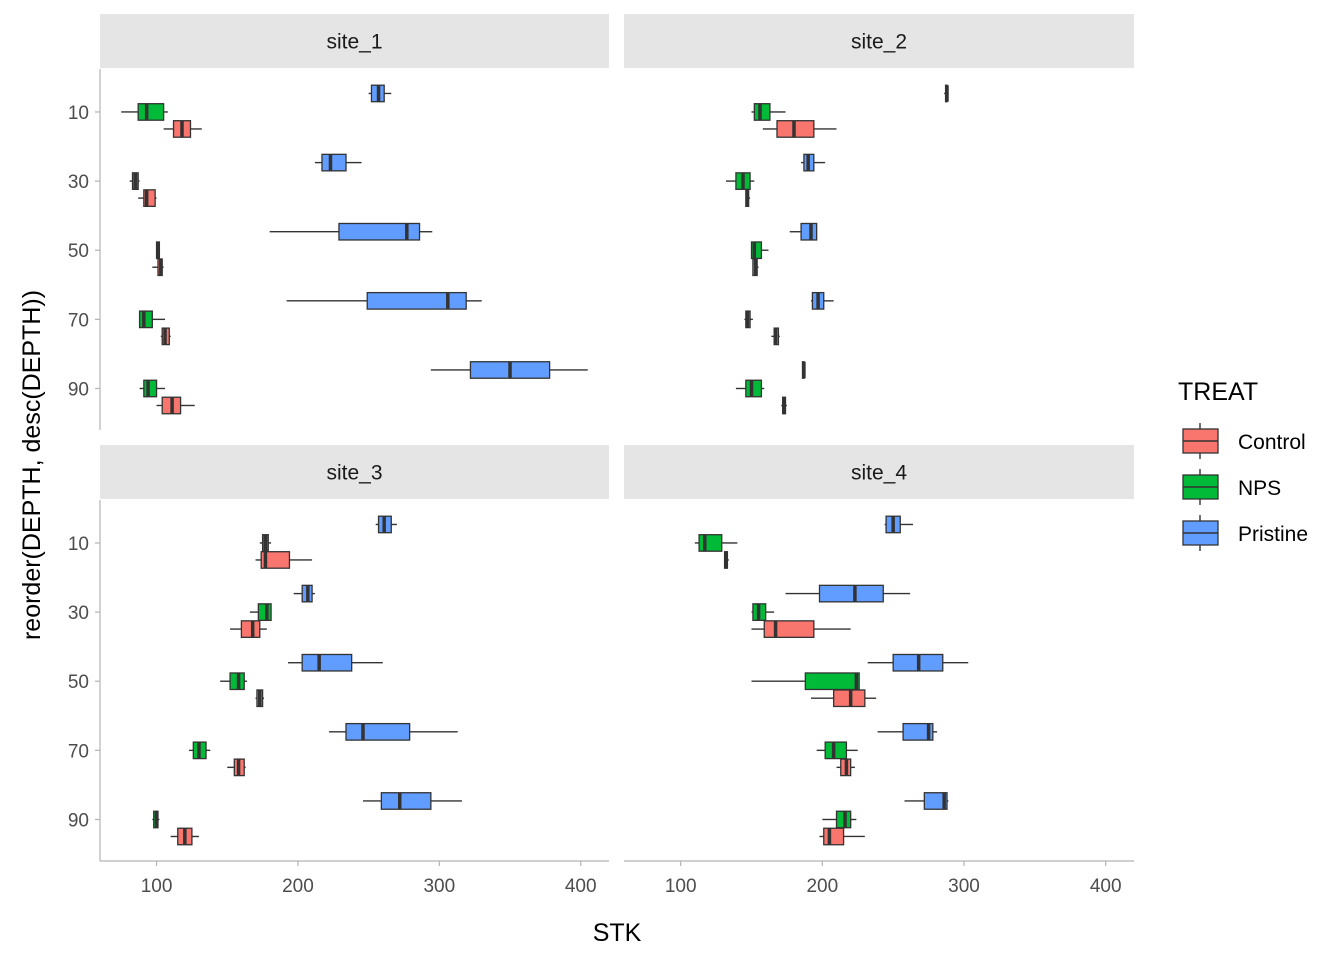  What do you see at coordinates (78, 820) in the screenshot?
I see `y-tick-label: 90` at bounding box center [78, 820].